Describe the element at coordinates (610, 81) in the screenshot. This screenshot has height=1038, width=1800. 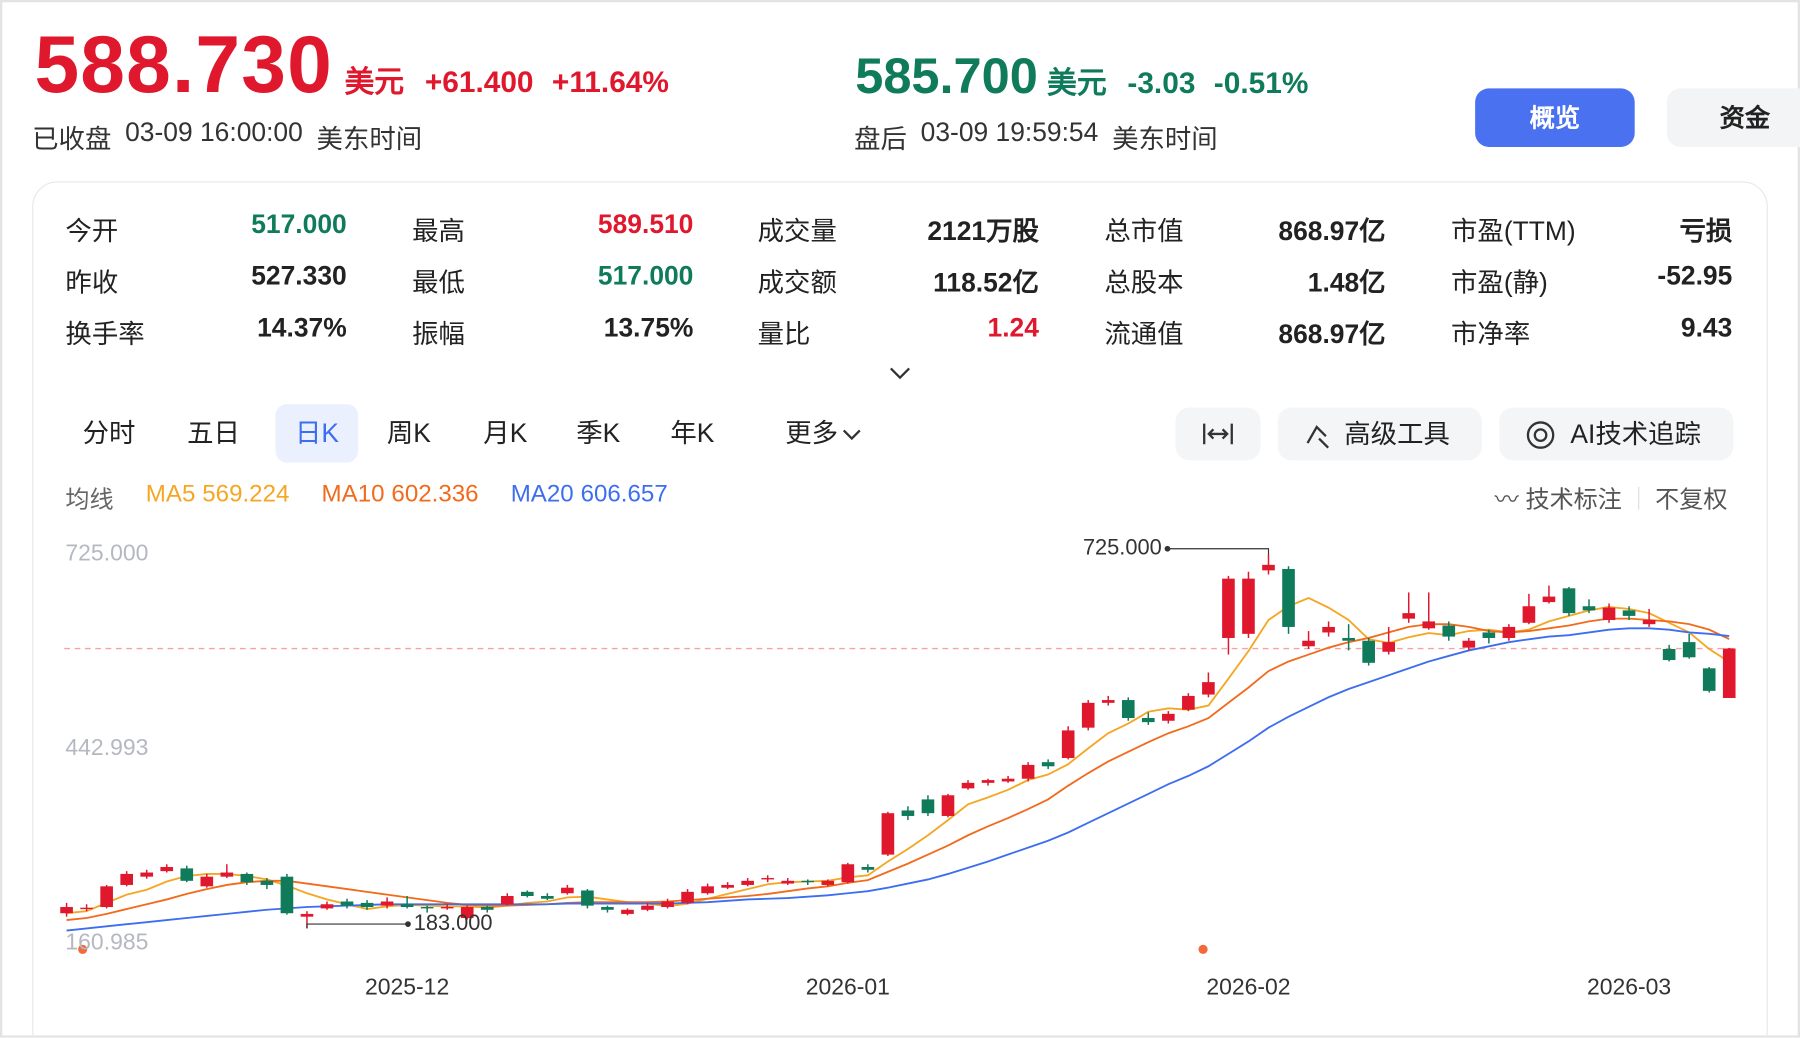
I see `change-pct: +11.64%` at that location.